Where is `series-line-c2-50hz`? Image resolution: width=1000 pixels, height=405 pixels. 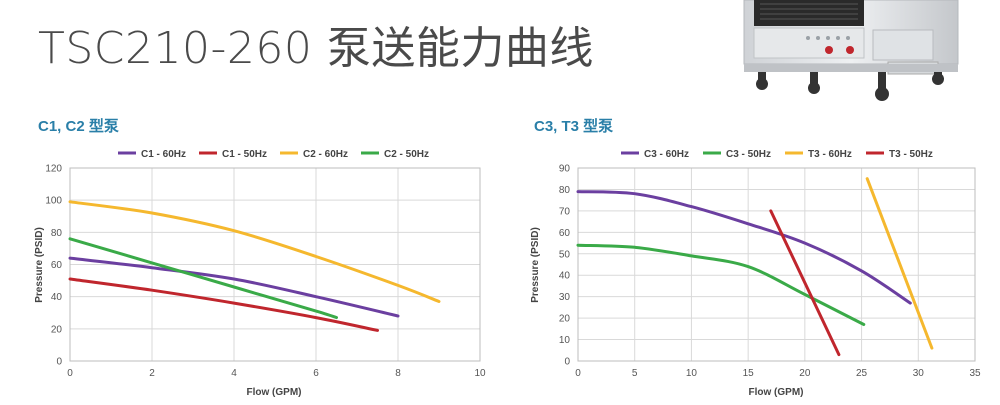 series-line-c2-50hz is located at coordinates (203, 278).